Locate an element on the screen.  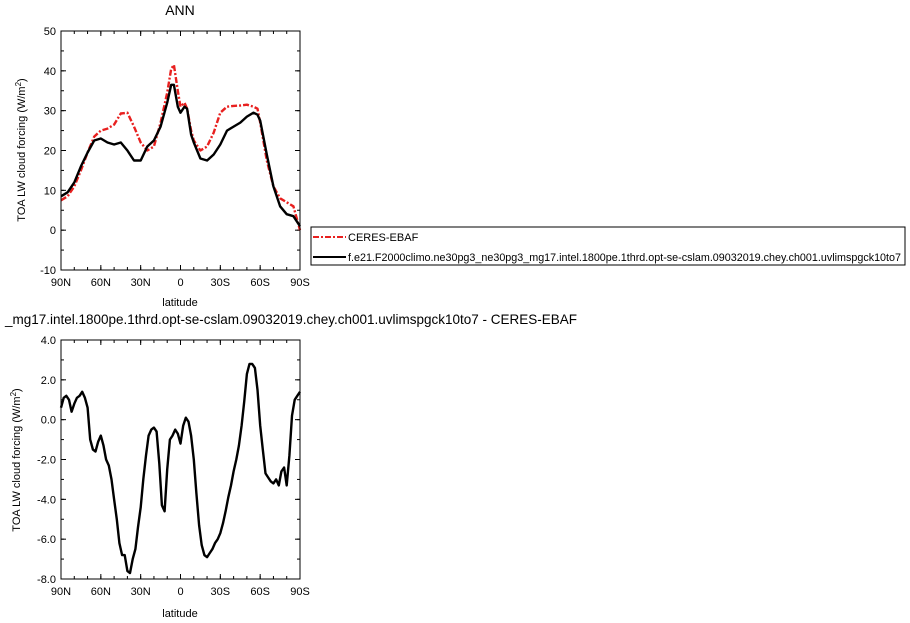
y-tick-label: -6.0 is located at coordinates (46, 540).